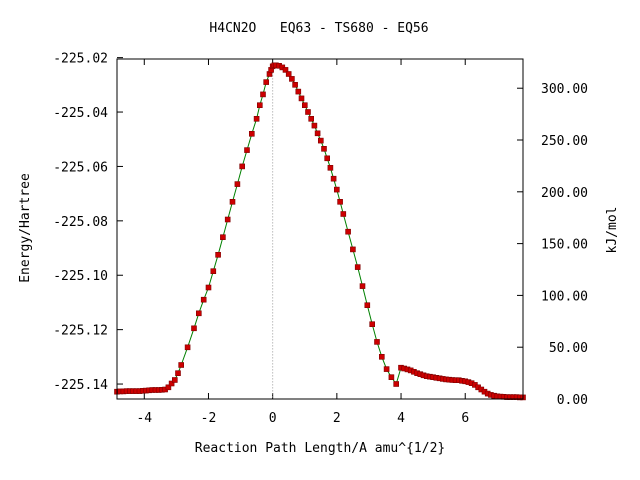  I want to click on y2-tick-label: 100.00, so click(564, 296).